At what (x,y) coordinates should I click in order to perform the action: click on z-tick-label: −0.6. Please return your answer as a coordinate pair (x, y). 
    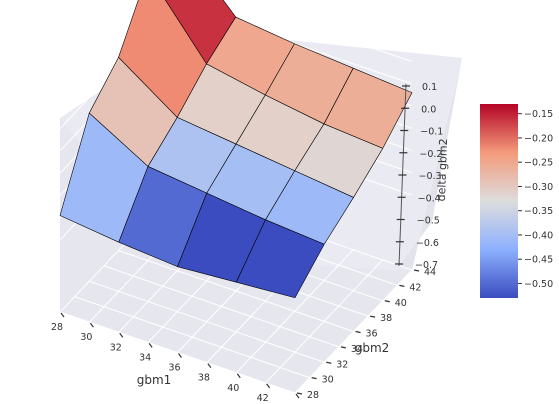
    Looking at the image, I should click on (427, 243).